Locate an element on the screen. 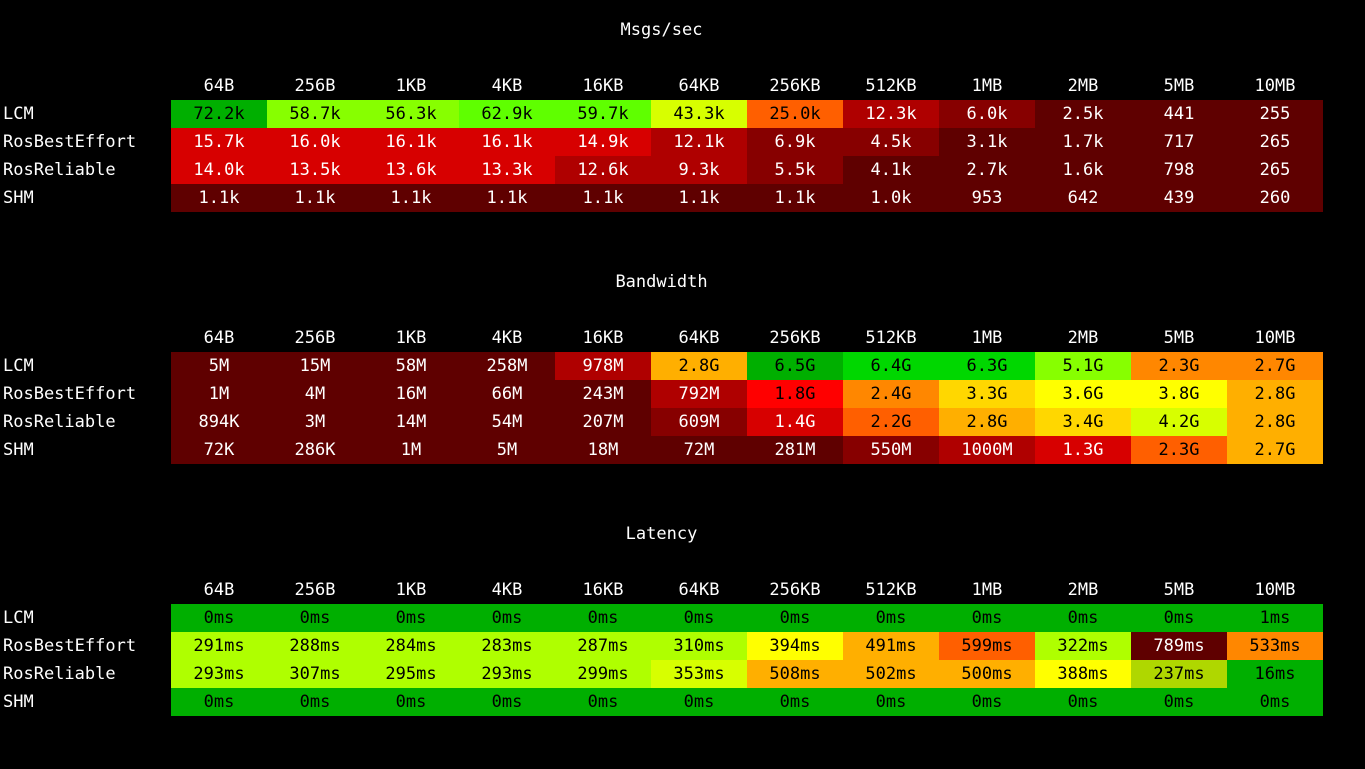  column-header: 16KB is located at coordinates (603, 590).